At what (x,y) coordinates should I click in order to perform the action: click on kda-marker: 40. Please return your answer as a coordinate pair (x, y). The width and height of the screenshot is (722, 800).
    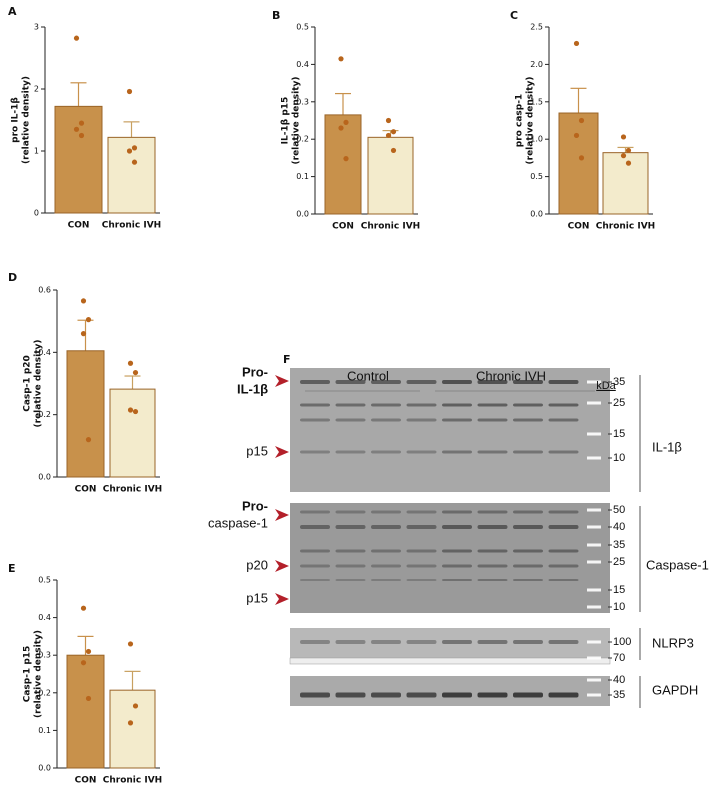
    Looking at the image, I should click on (619, 527).